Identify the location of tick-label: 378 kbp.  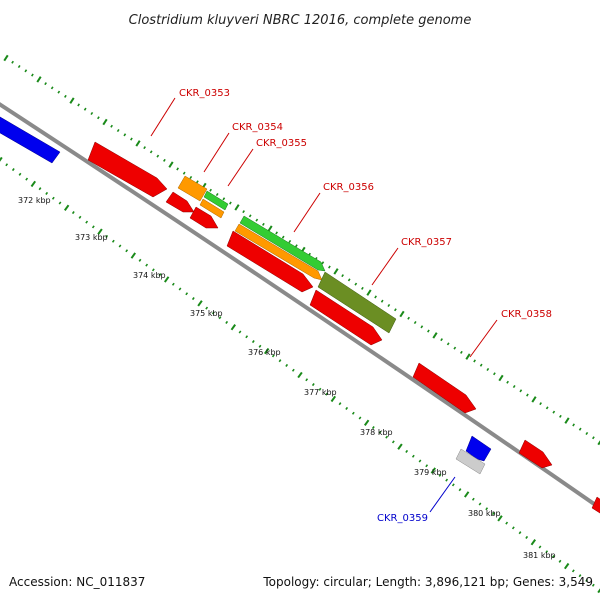
(376, 432).